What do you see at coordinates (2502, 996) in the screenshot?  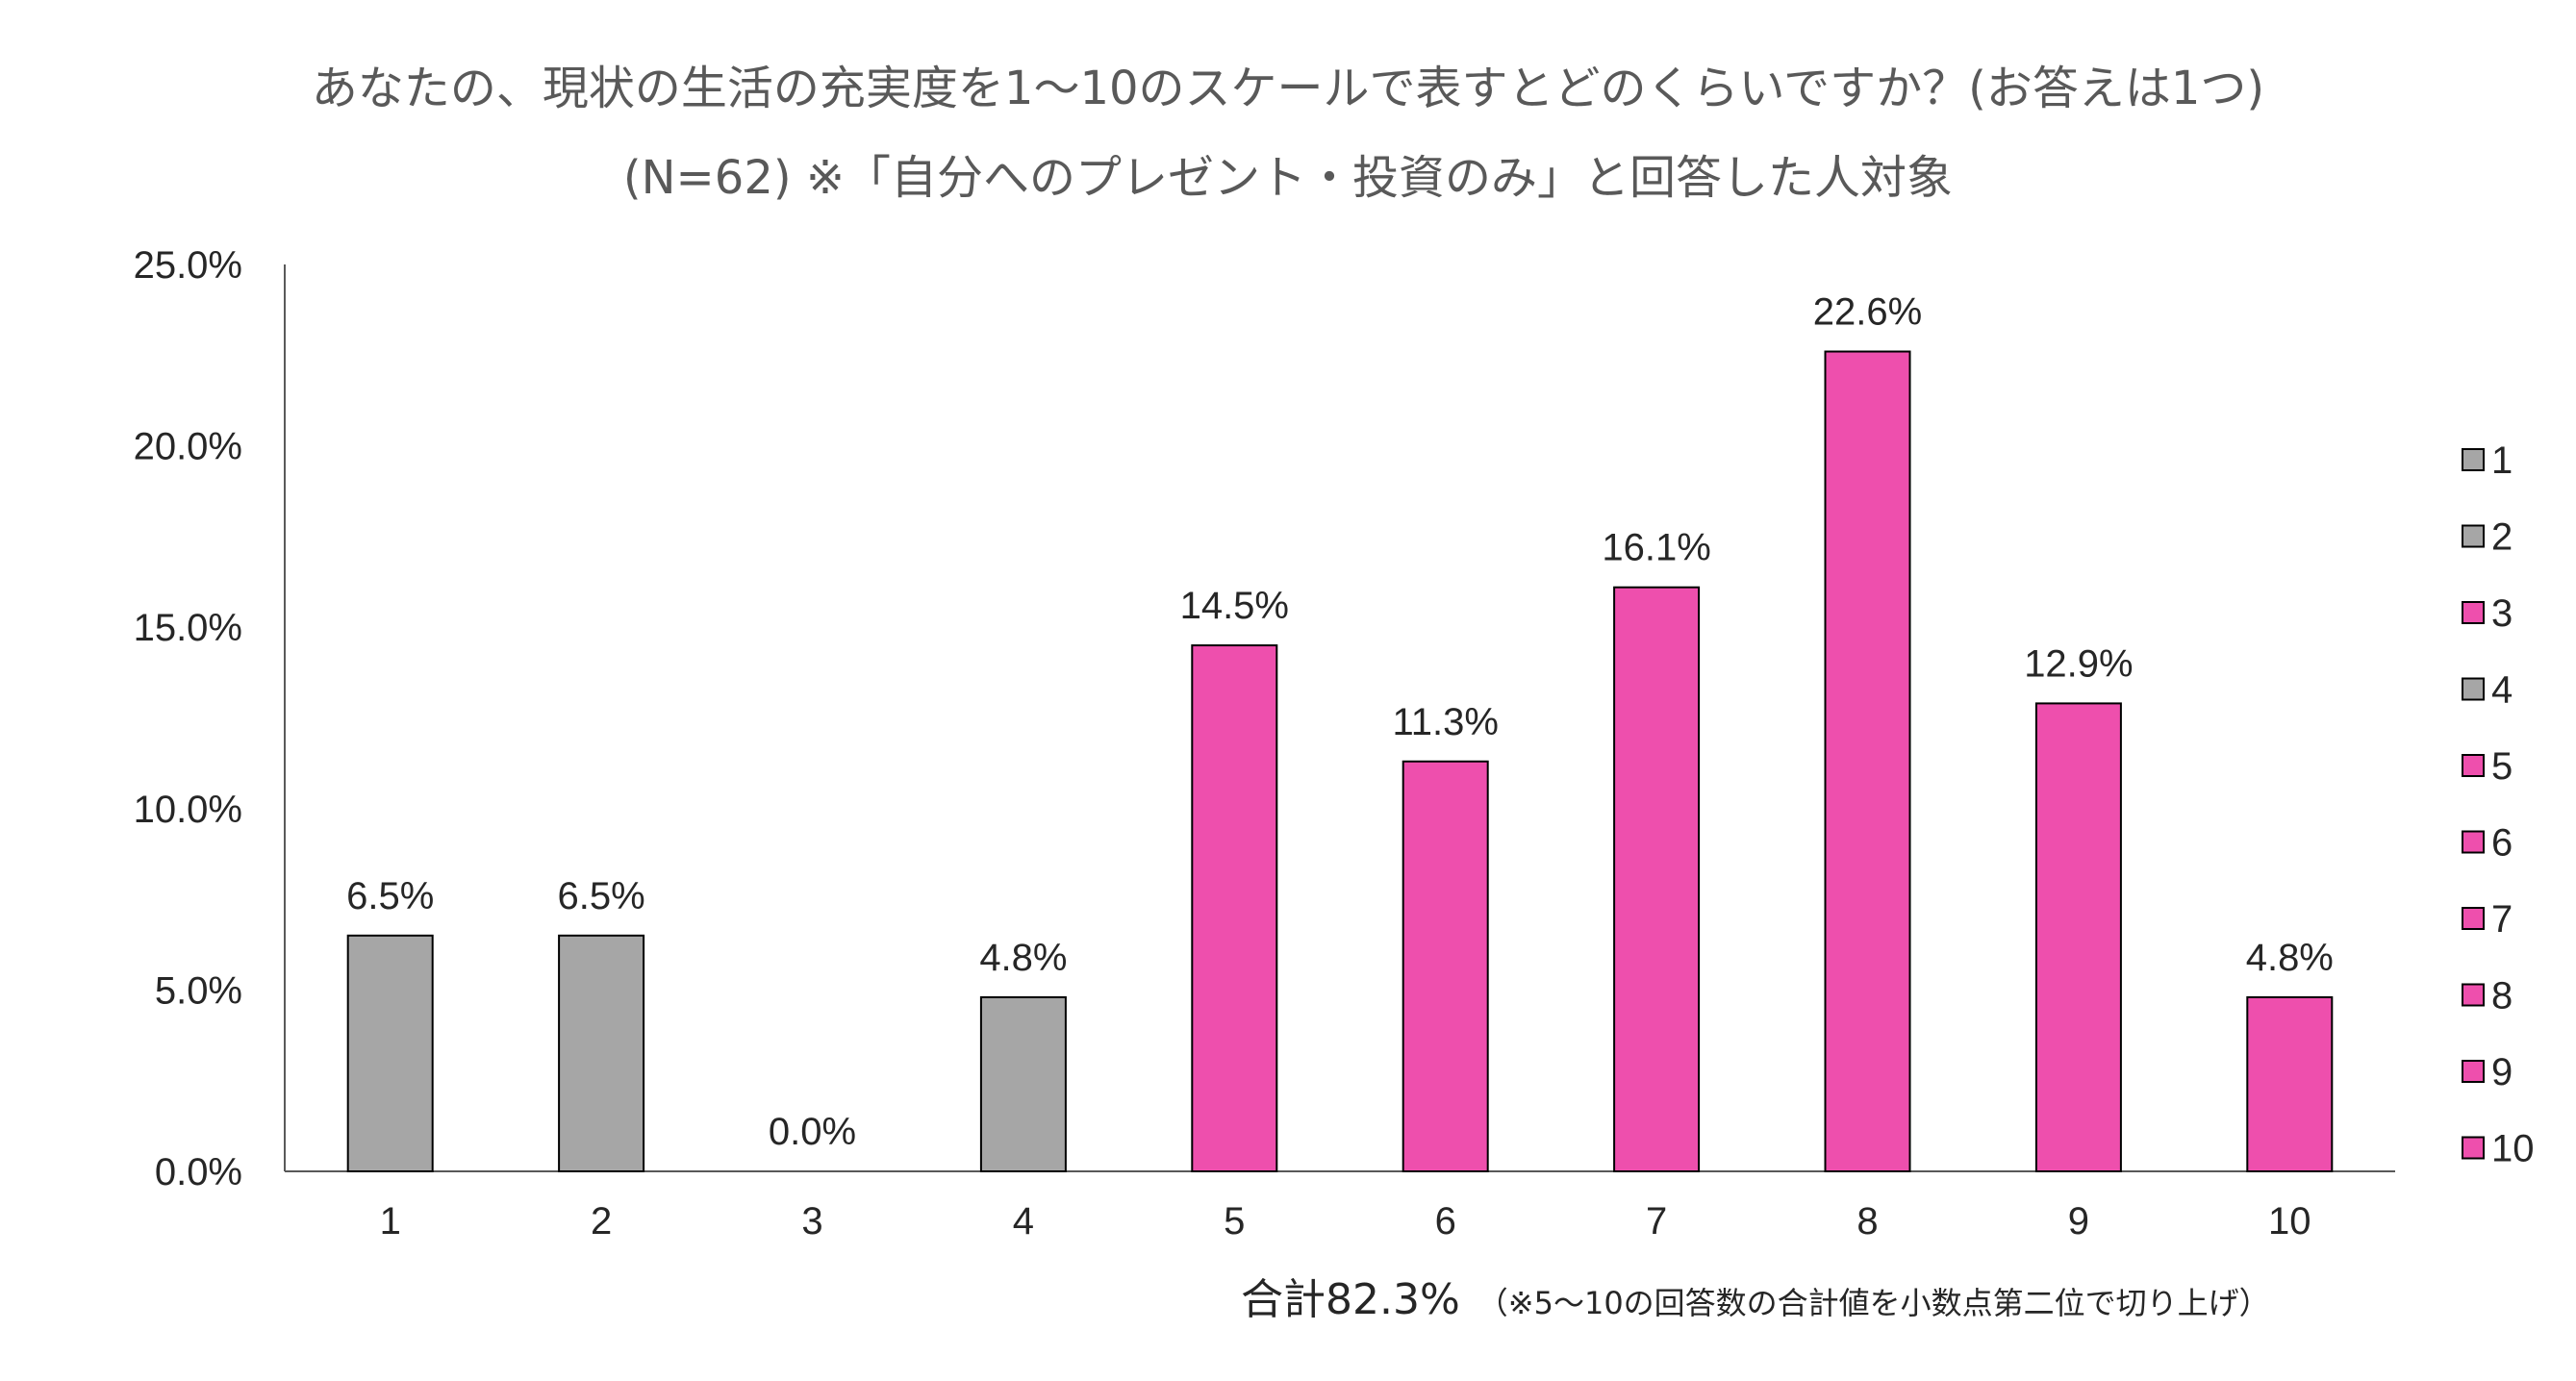 I see `legend-label: 8` at bounding box center [2502, 996].